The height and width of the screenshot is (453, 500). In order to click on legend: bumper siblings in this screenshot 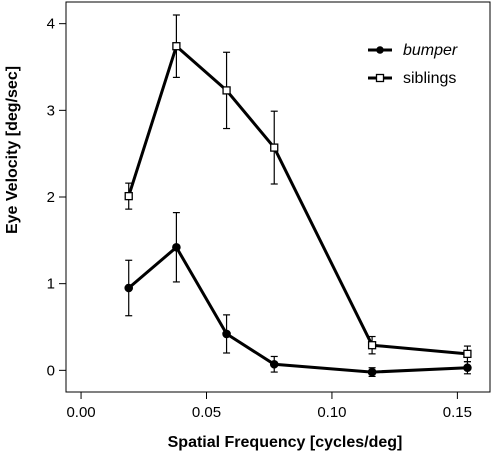, I will do `click(413, 64)`.